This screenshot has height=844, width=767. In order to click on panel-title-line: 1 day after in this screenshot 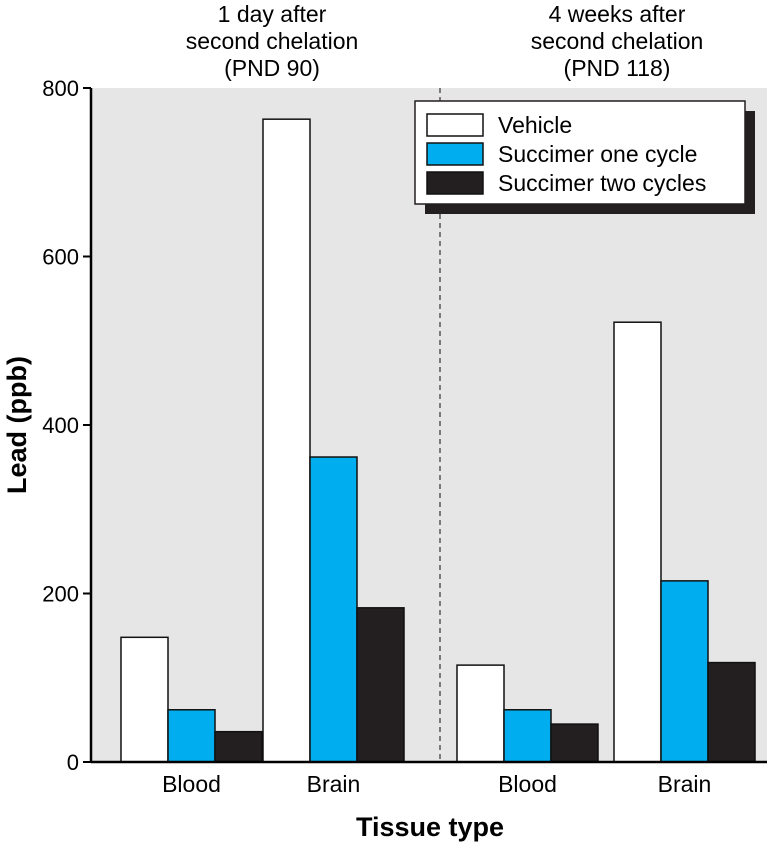, I will do `click(272, 14)`.